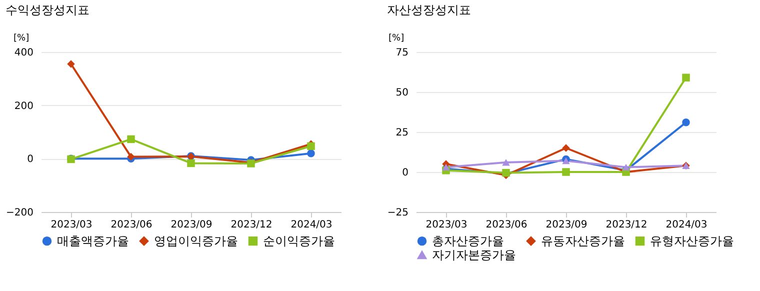 This screenshot has height=291, width=760. Describe the element at coordinates (402, 93) in the screenshot. I see `y-tick-label: 50` at that location.